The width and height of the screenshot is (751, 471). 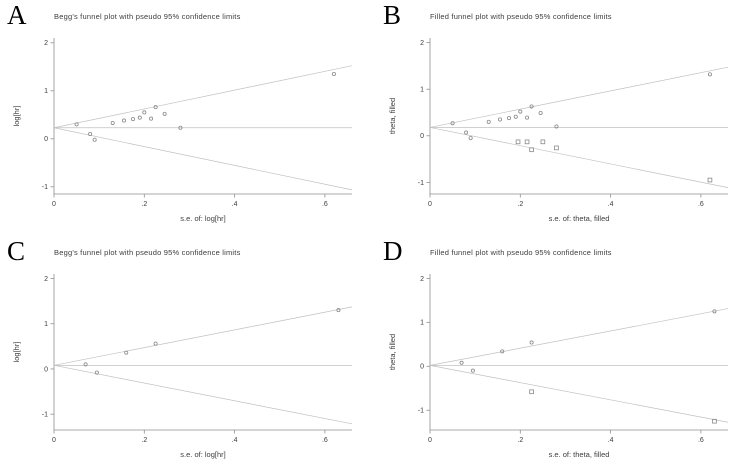 What do you see at coordinates (392, 15) in the screenshot?
I see `panel-b-letter: B` at bounding box center [392, 15].